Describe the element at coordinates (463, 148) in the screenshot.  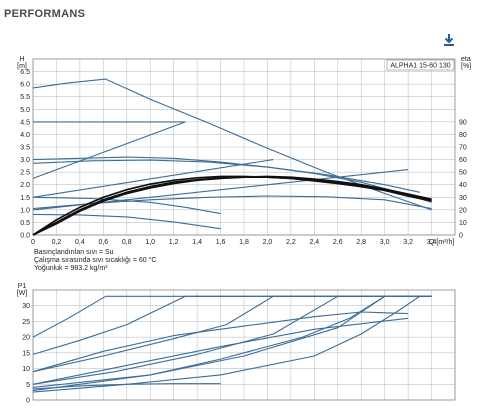
I see `y2-tick-label: 70` at that location.